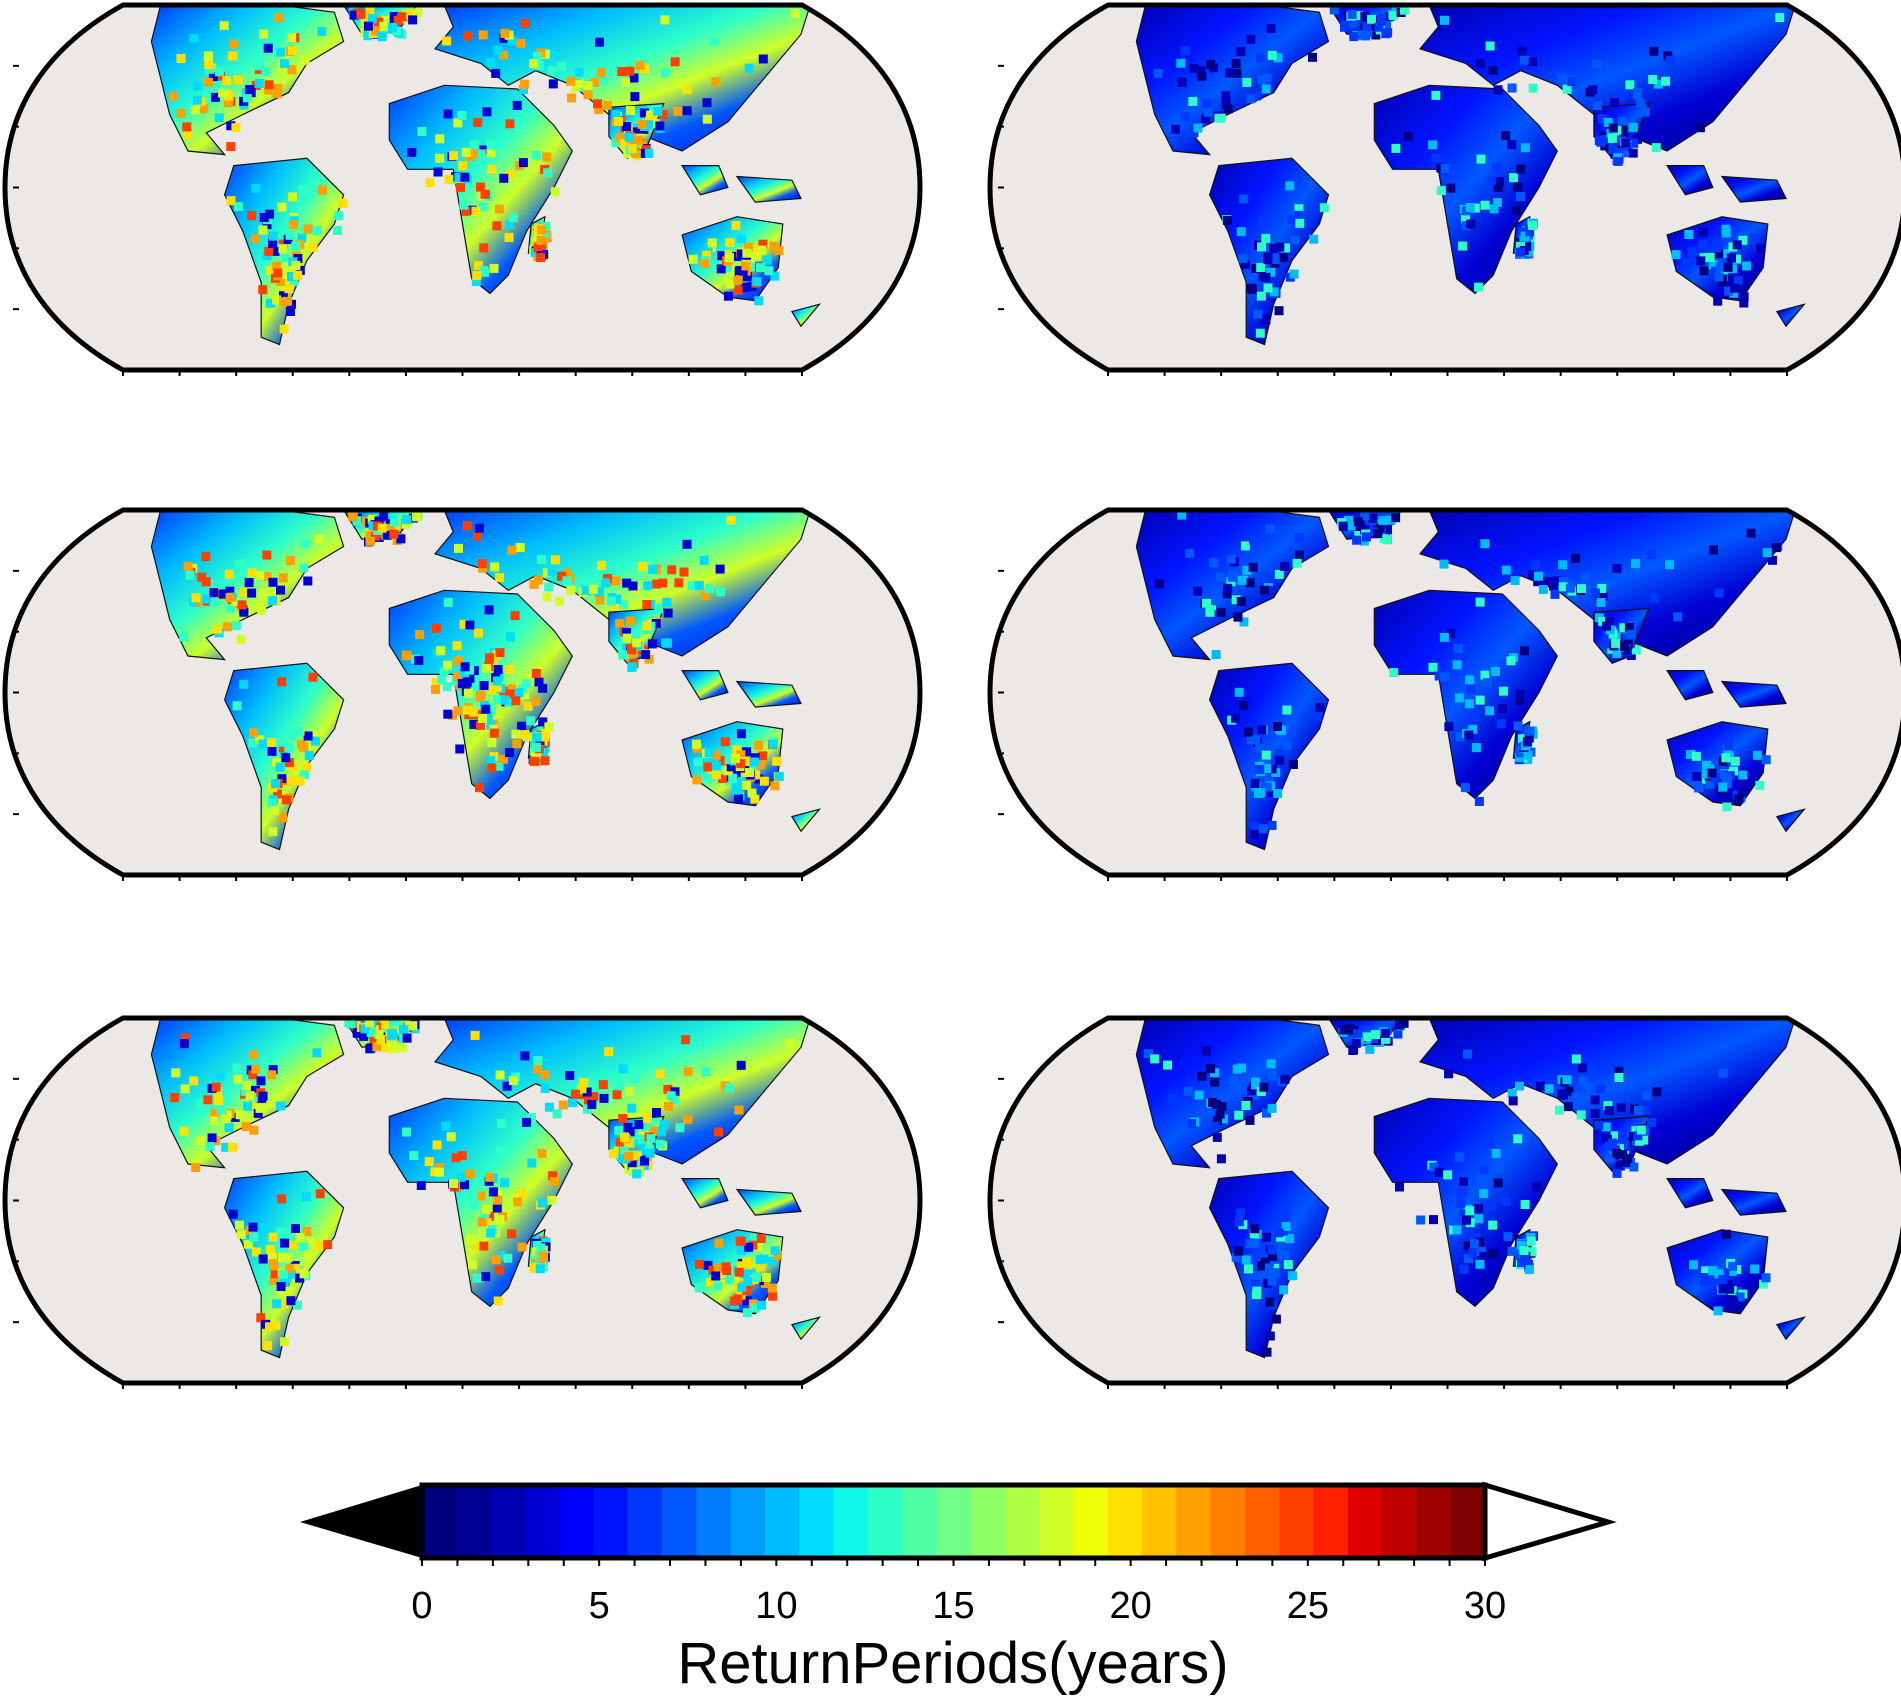  Describe the element at coordinates (481, 674) in the screenshot. I see `grid-cells` at that location.